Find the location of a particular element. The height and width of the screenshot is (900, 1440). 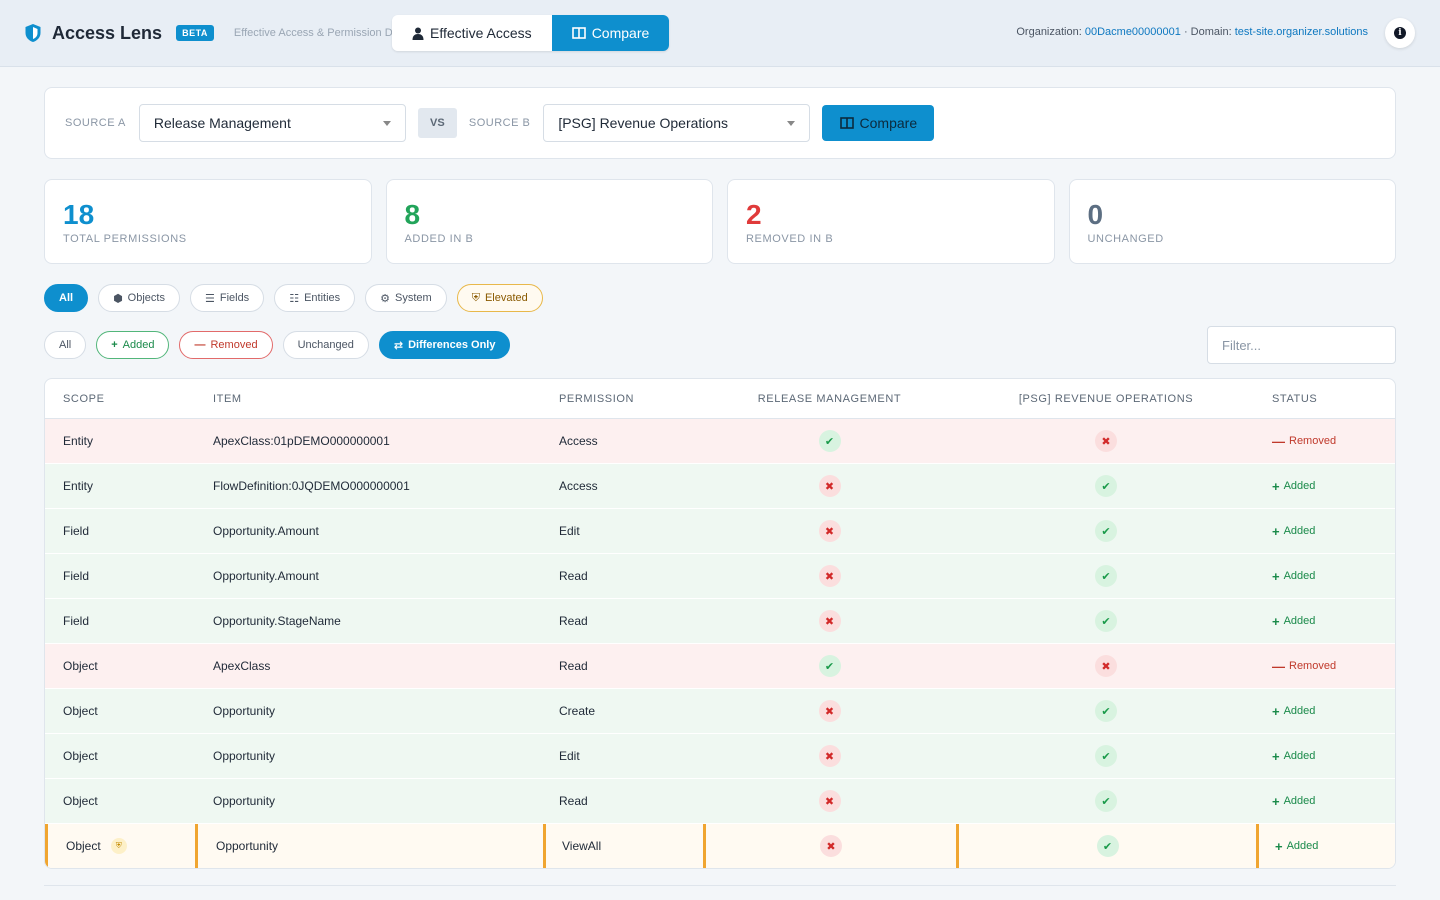

chevron-down-icon is located at coordinates (791, 123).